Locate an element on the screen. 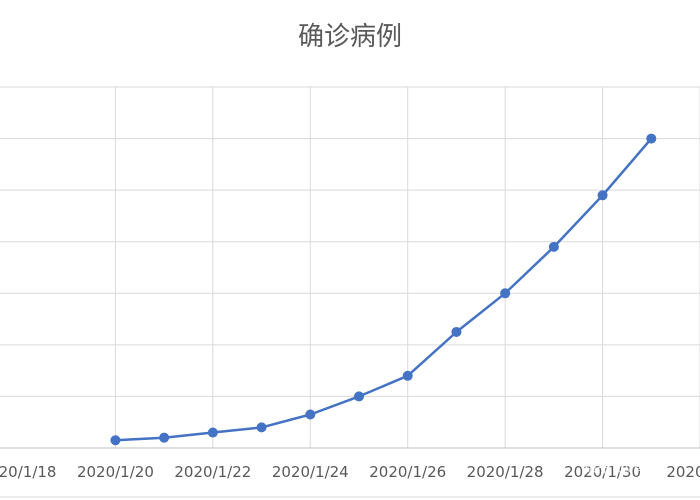 The height and width of the screenshot is (500, 700). chart-title: 确诊病例 is located at coordinates (350, 37).